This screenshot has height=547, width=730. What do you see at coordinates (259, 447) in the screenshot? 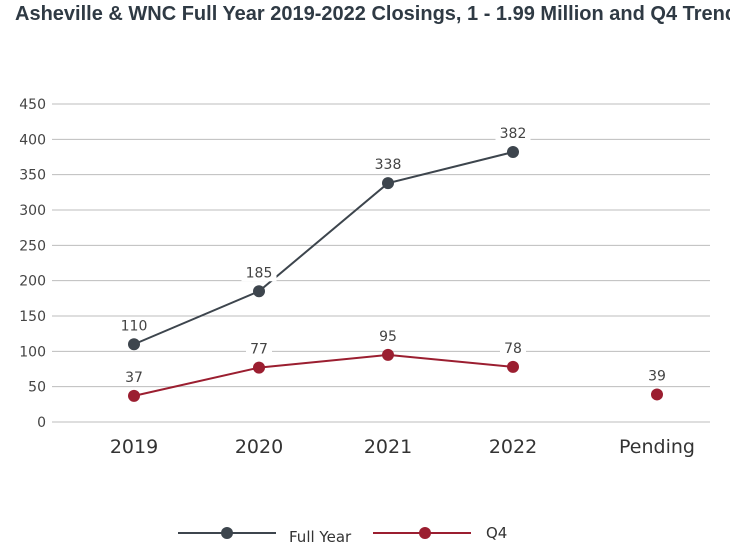
I see `x-tick-label: 2020` at bounding box center [259, 447].